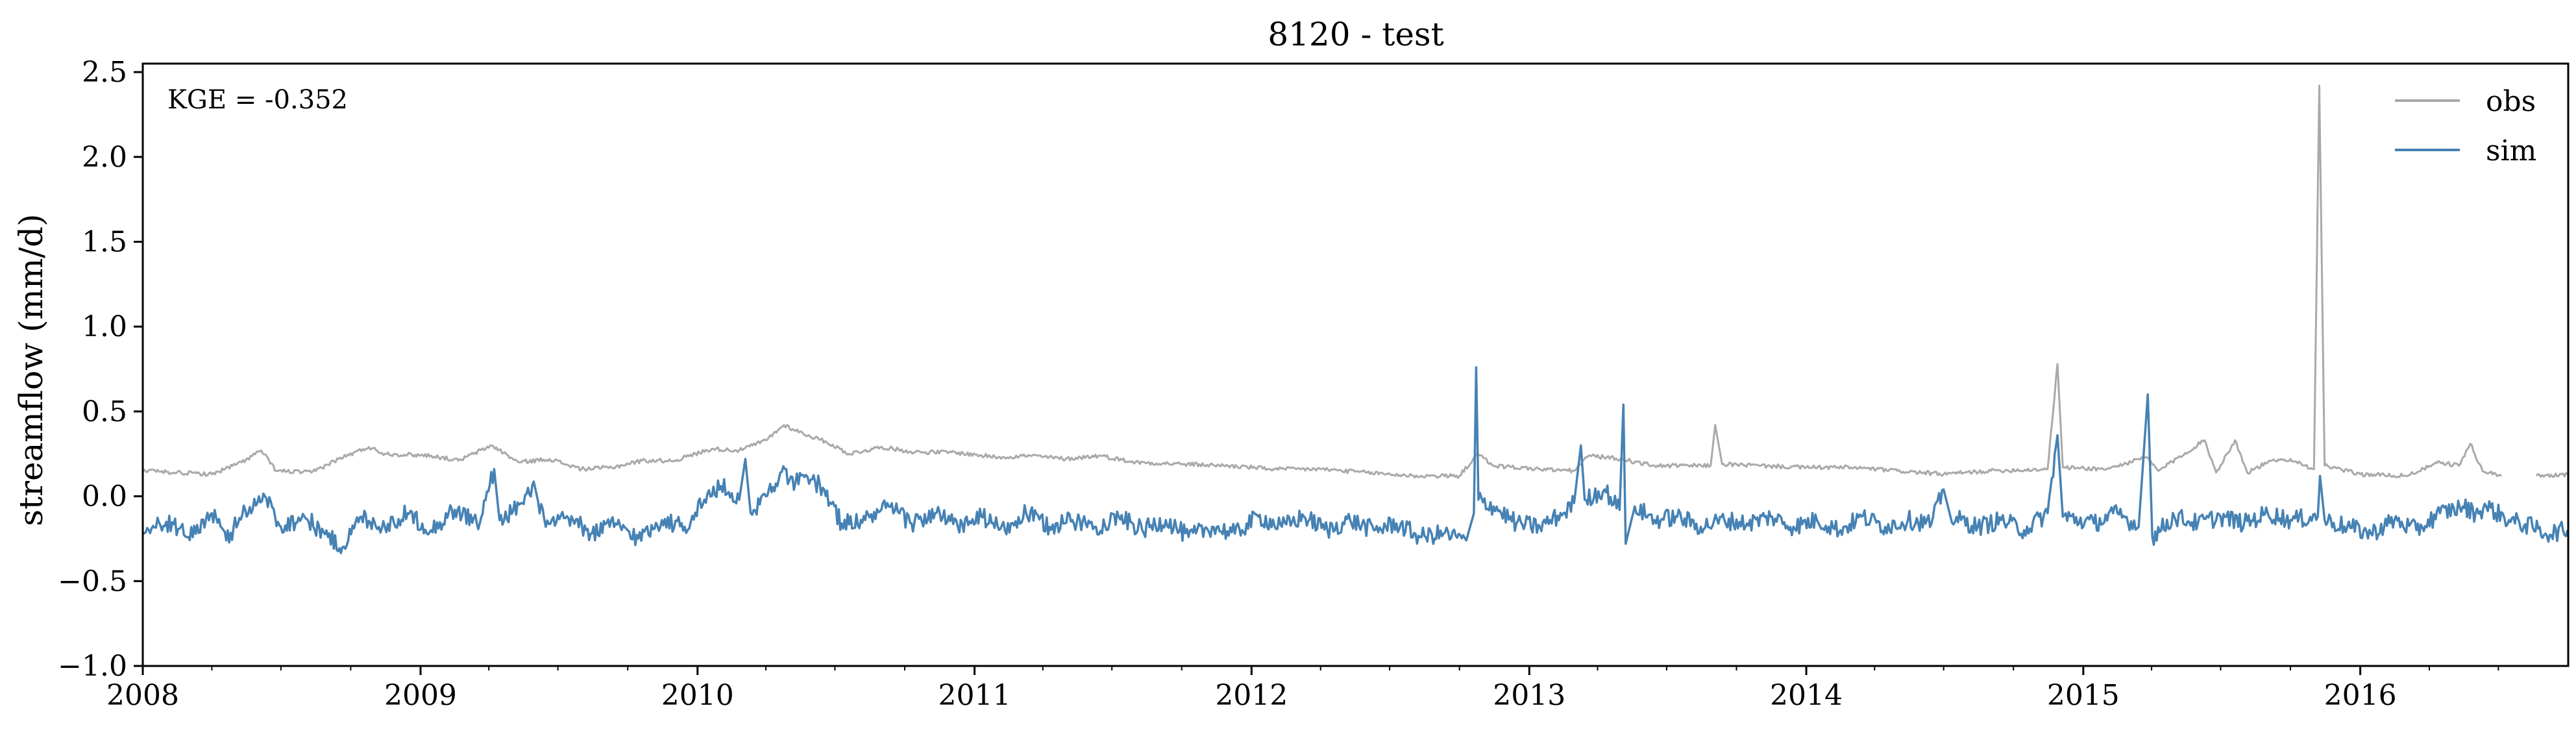 This screenshot has width=2576, height=738. I want to click on x-tick-label: 2014, so click(1806, 695).